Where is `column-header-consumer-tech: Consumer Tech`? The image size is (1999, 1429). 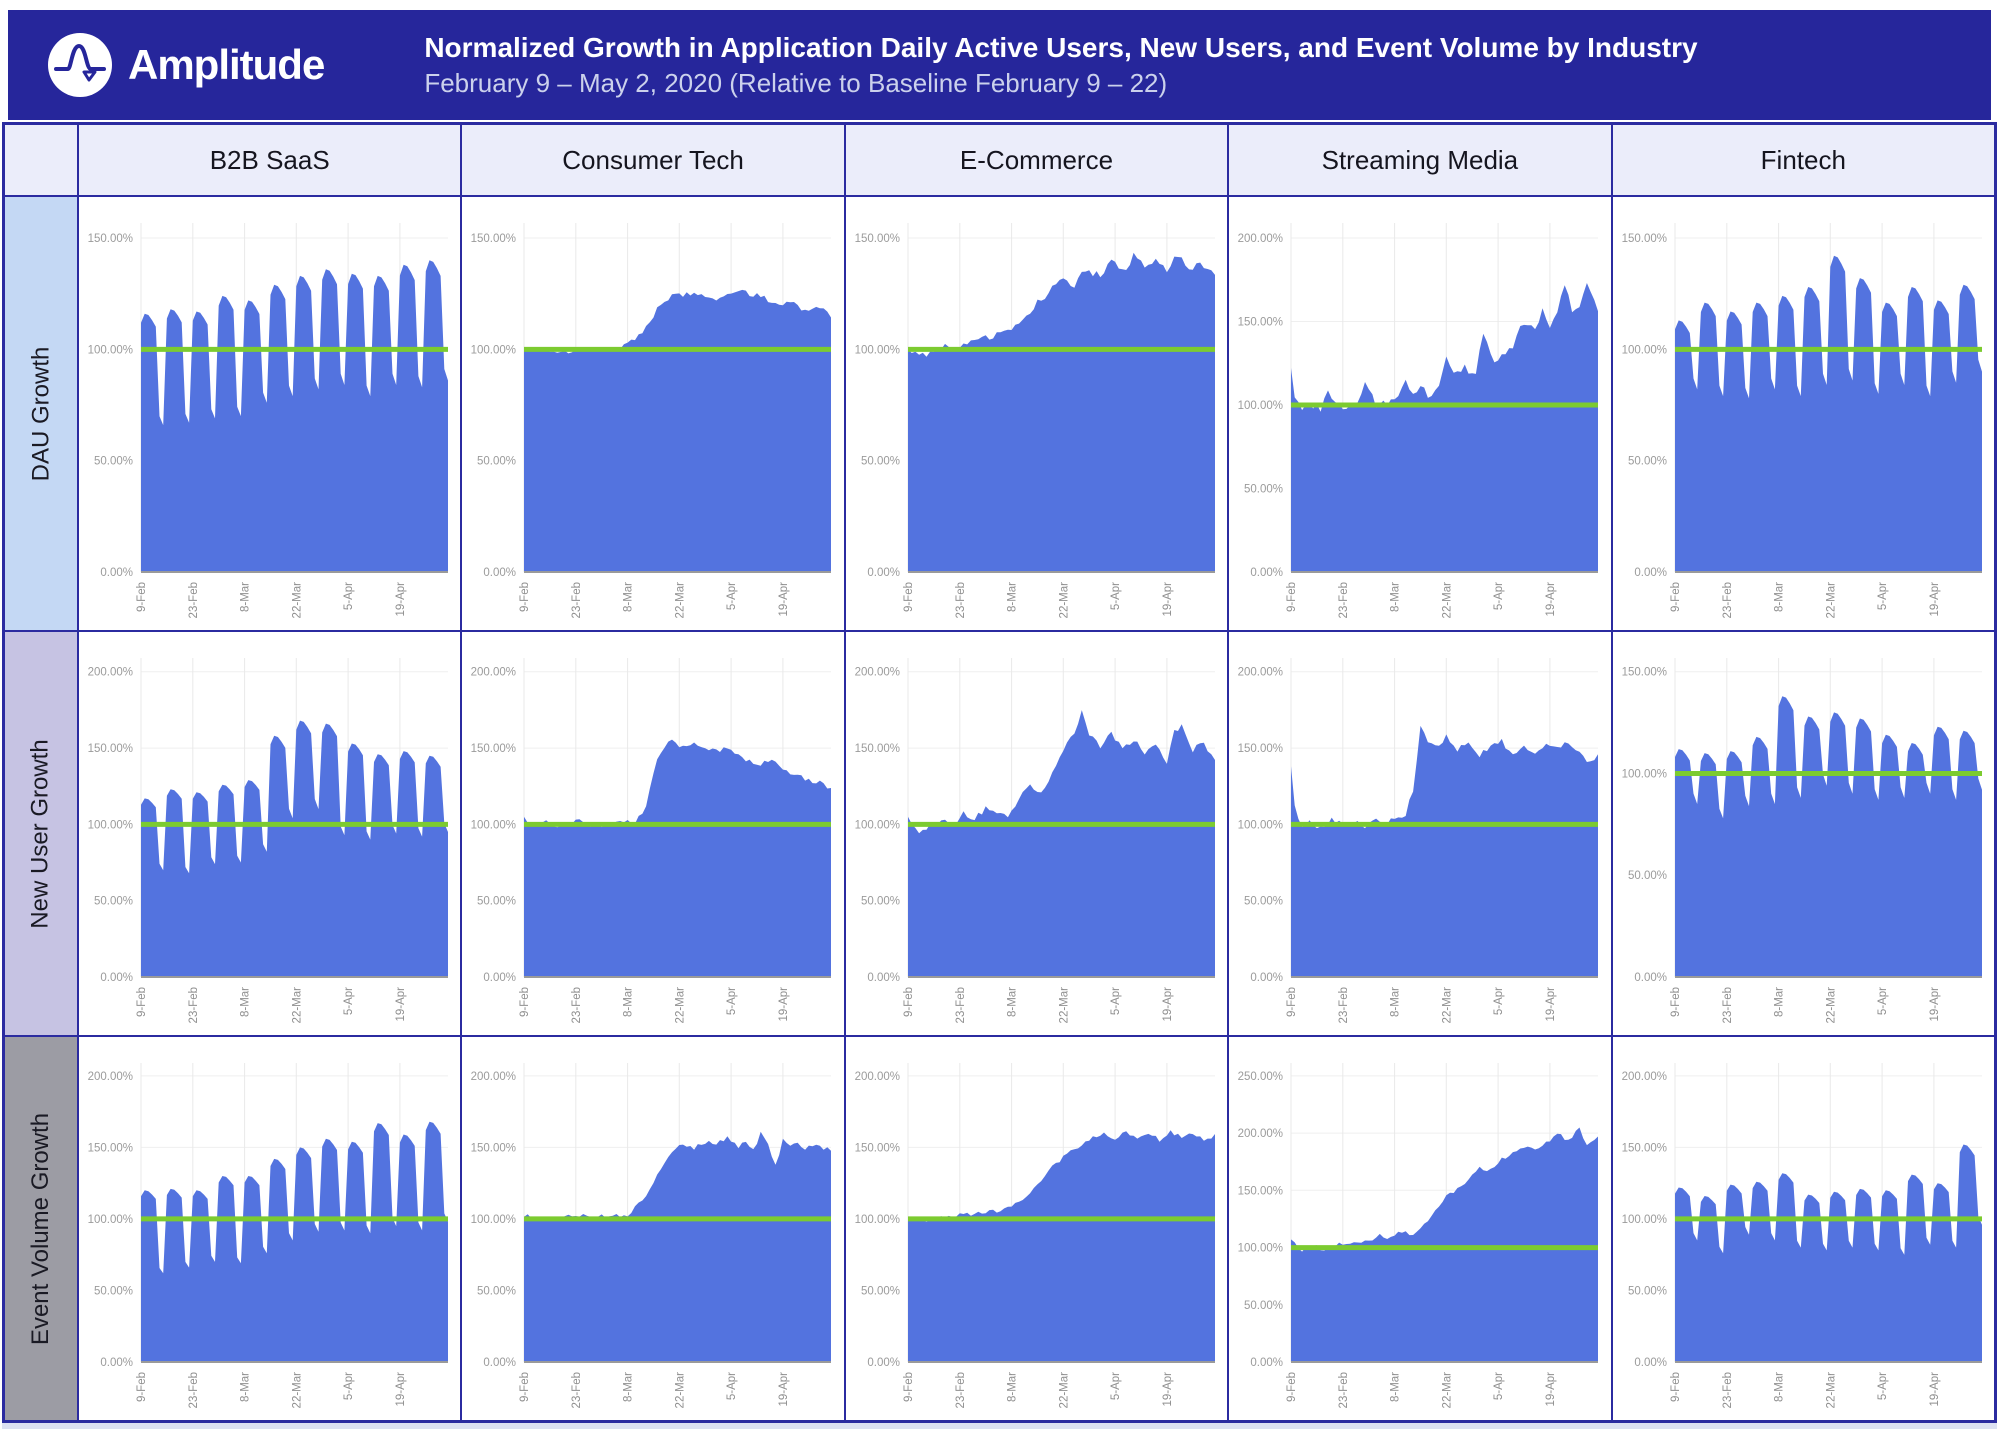
column-header-consumer-tech: Consumer Tech is located at coordinates (653, 160).